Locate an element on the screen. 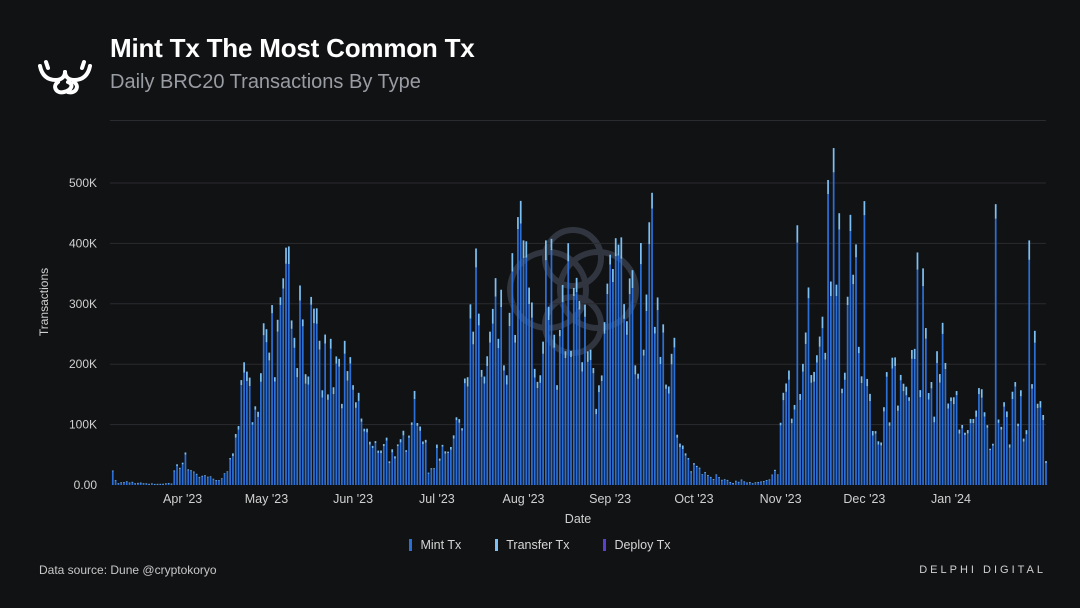 This screenshot has height=608, width=1080. legend-item-deploy: Deploy Tx is located at coordinates (637, 545).